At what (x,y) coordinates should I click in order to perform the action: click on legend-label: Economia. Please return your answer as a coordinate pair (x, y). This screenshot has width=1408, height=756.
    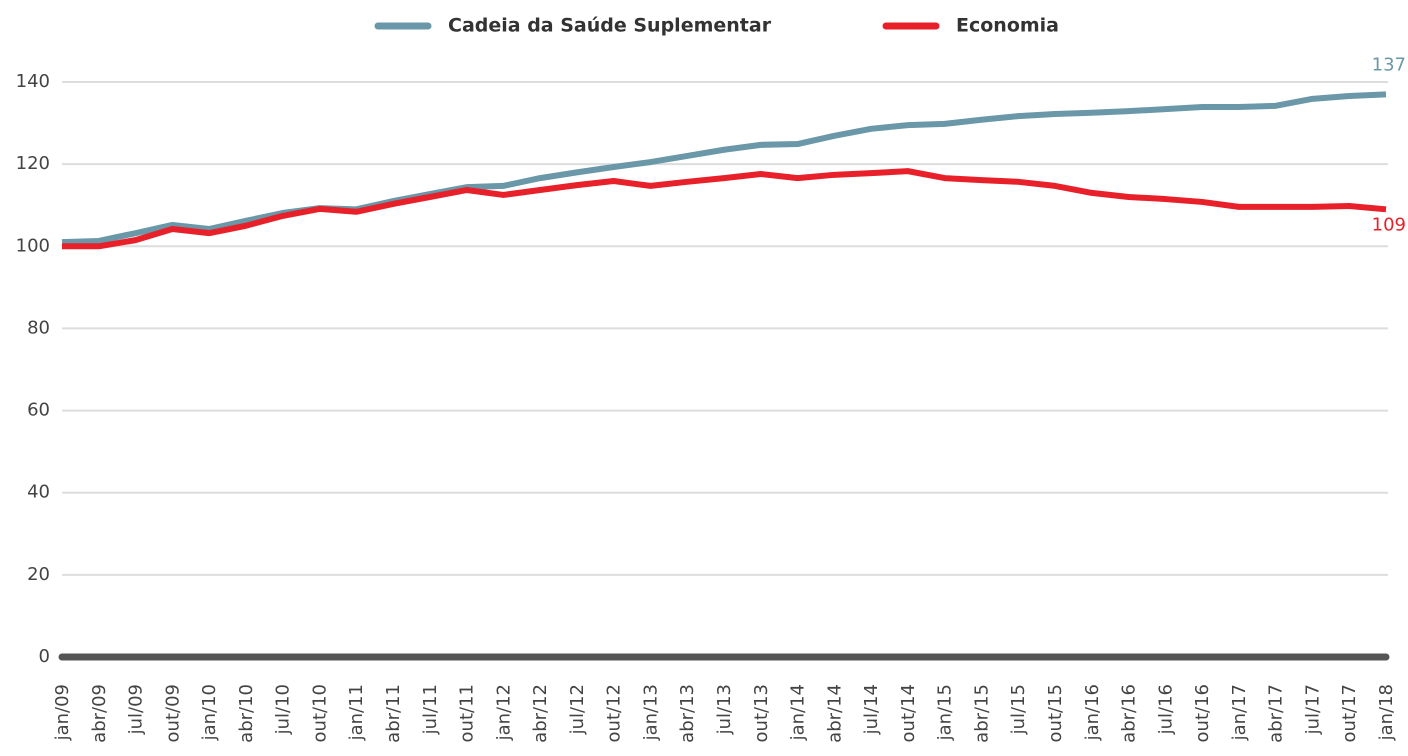
    Looking at the image, I should click on (1007, 26).